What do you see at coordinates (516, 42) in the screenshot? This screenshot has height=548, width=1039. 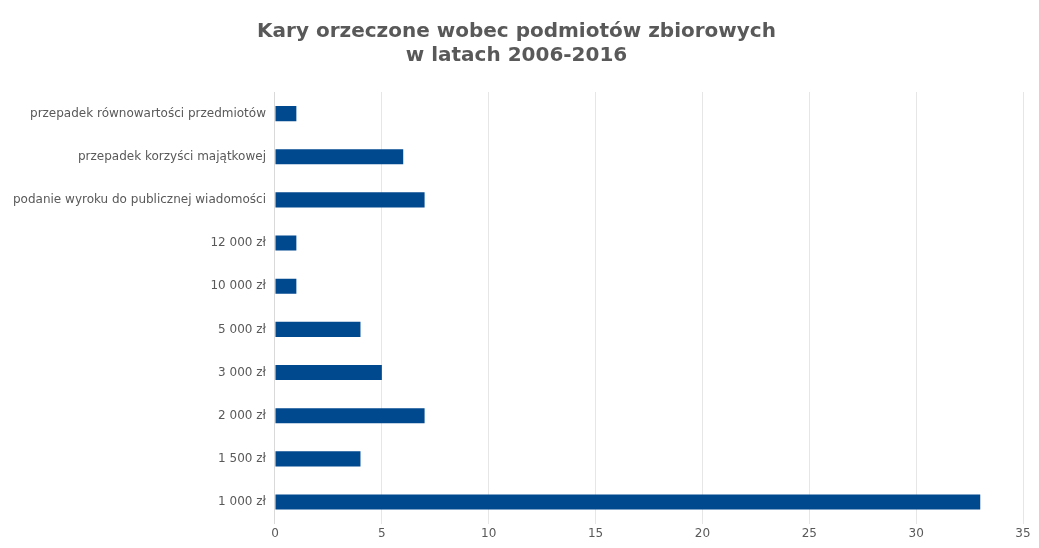 I see `chart-title: Kary orzeczone wobec podmiotów zbiorowych w latach 2006-2016` at bounding box center [516, 42].